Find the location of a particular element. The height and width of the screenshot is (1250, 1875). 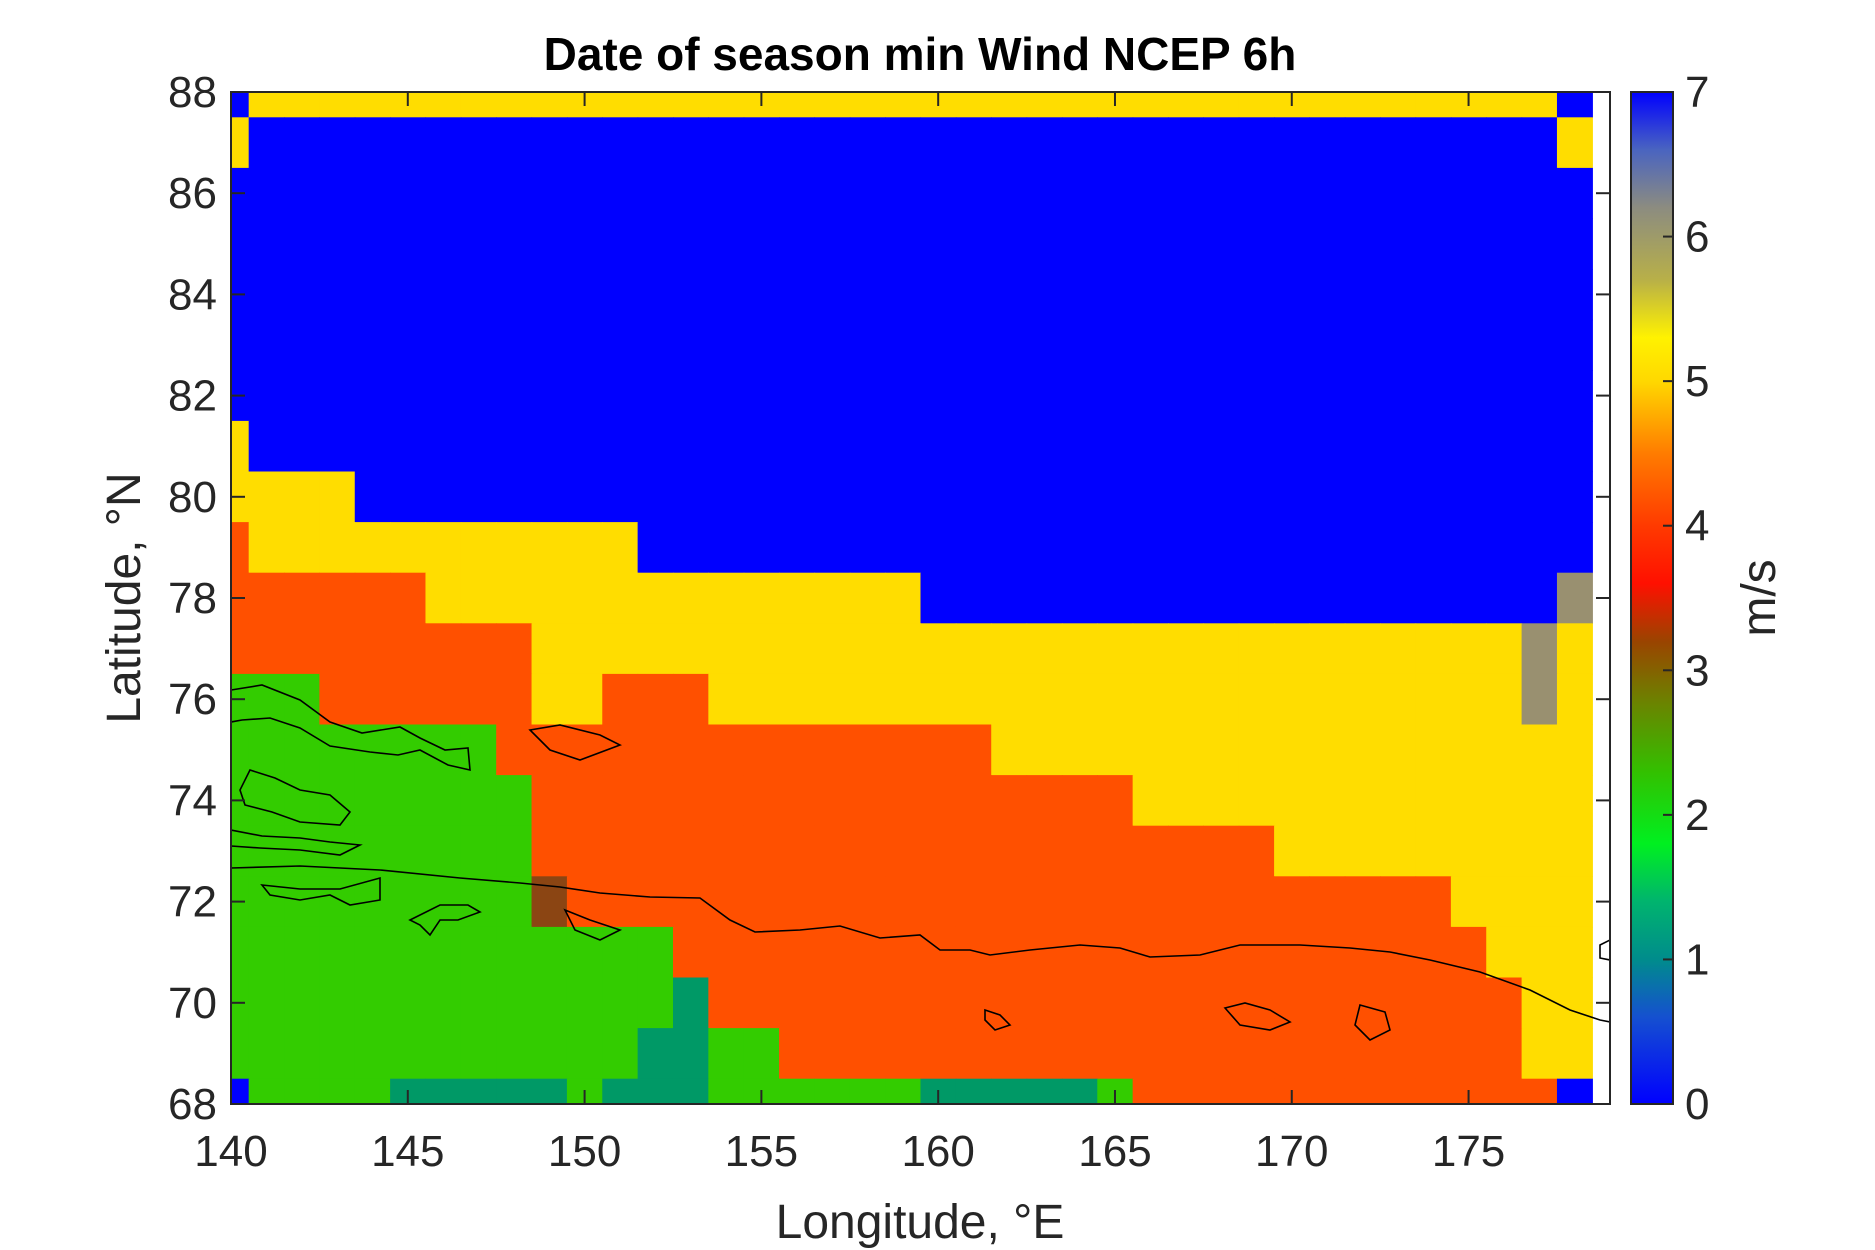

colorbar-label: m/s is located at coordinates (1759, 597).